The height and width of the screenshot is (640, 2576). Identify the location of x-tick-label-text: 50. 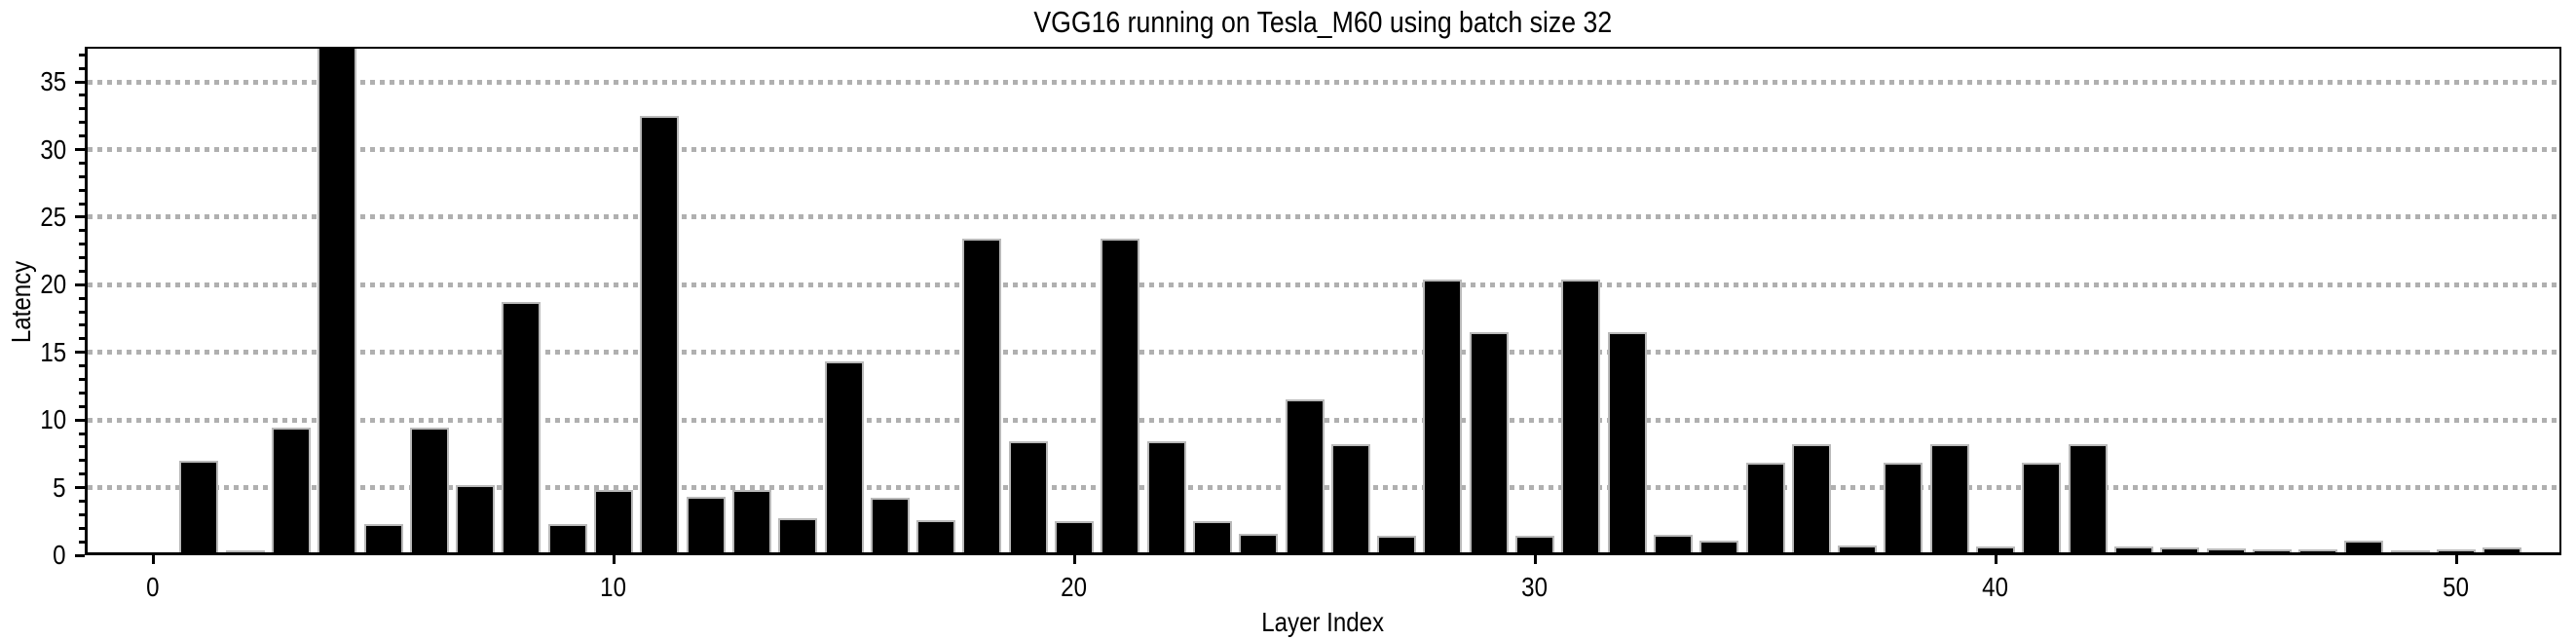
(2456, 587).